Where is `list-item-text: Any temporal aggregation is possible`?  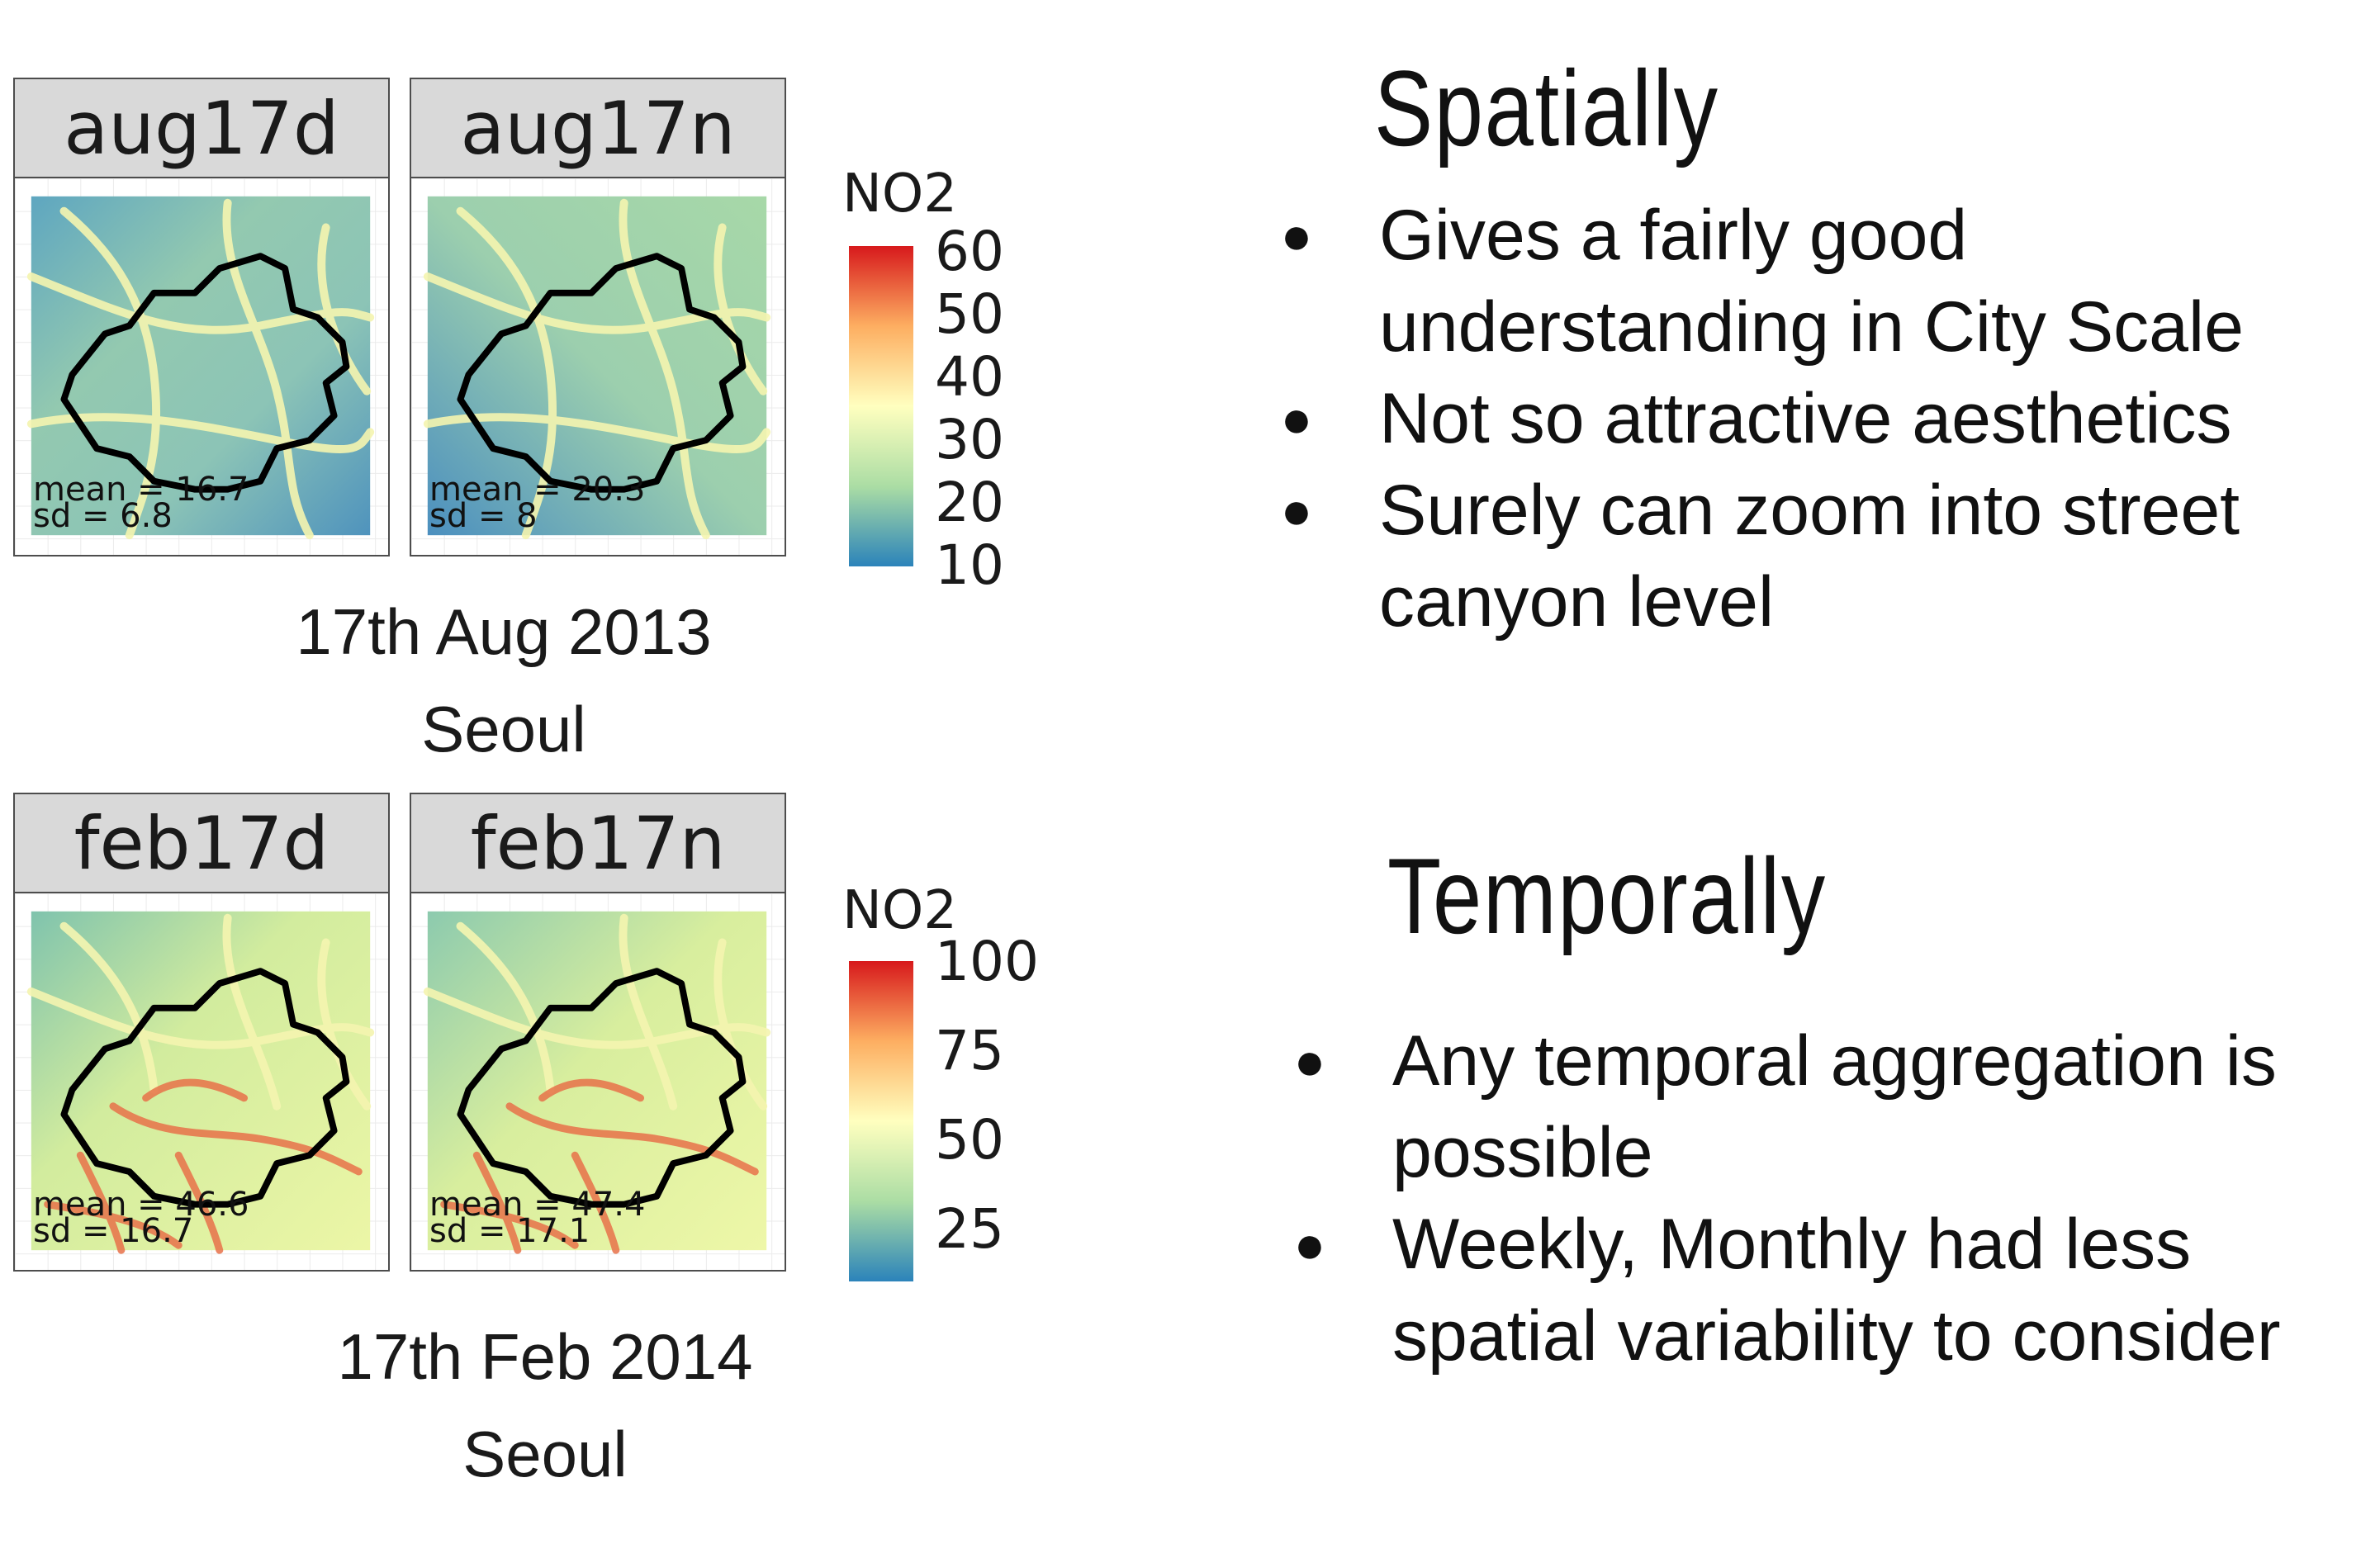 list-item-text: Any temporal aggregation is possible is located at coordinates (1834, 1107).